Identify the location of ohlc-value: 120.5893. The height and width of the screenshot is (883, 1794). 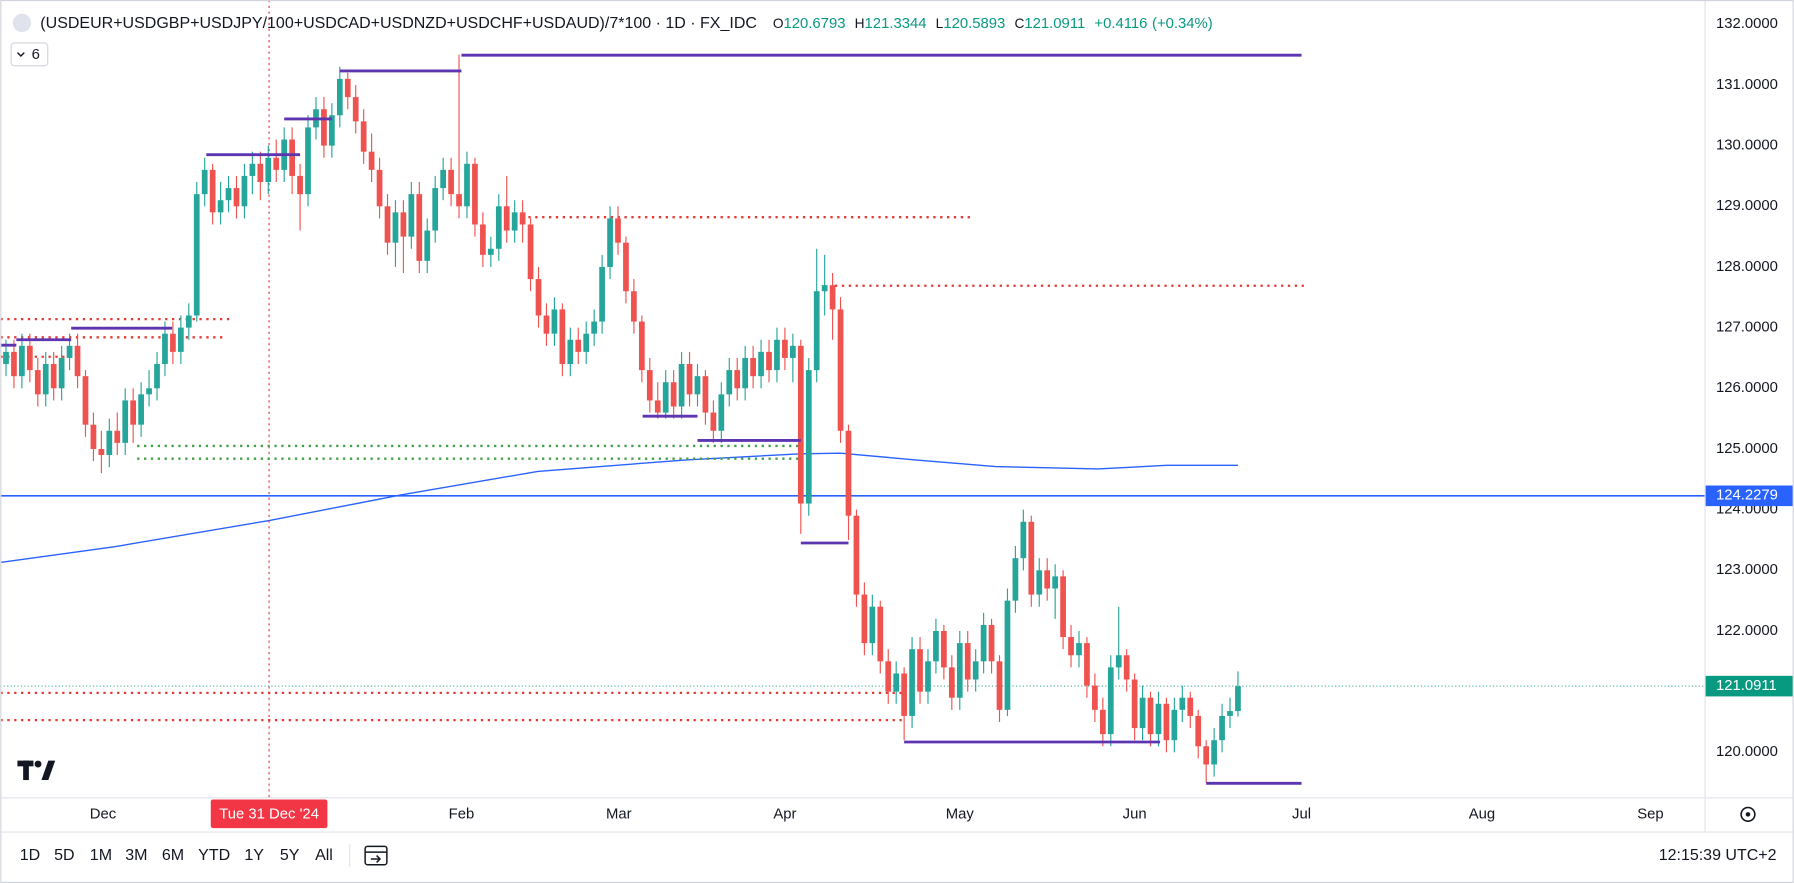
(974, 24).